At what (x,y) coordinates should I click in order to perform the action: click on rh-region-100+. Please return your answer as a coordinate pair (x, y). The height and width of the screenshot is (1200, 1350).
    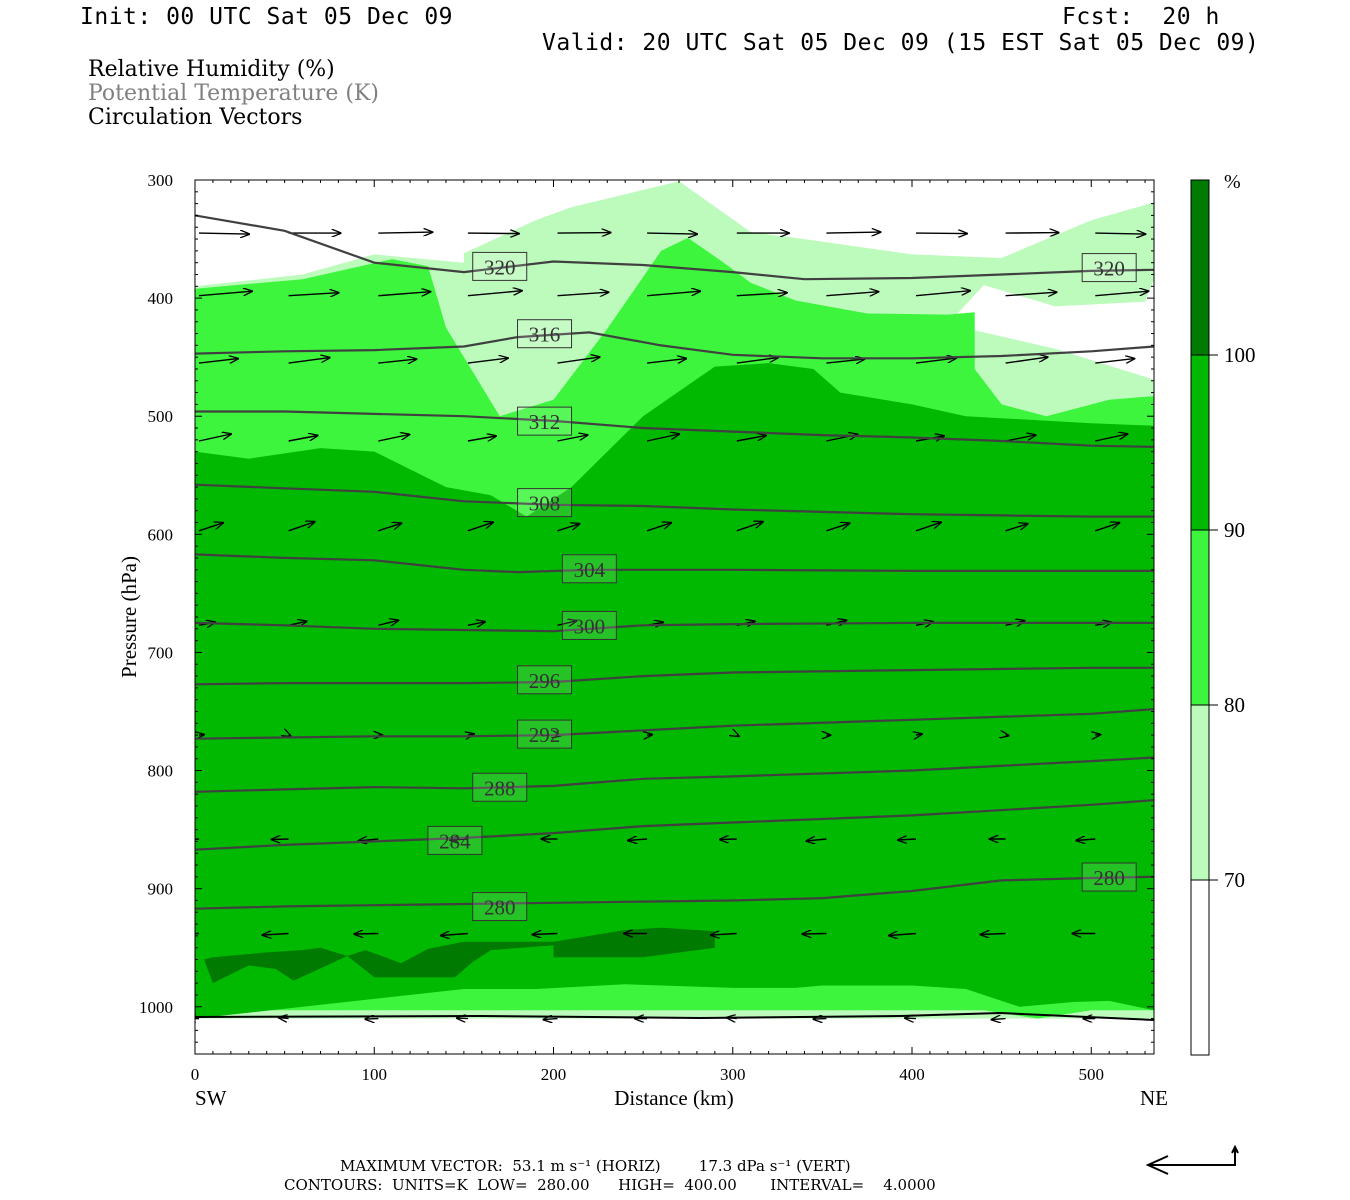
    Looking at the image, I should click on (459, 955).